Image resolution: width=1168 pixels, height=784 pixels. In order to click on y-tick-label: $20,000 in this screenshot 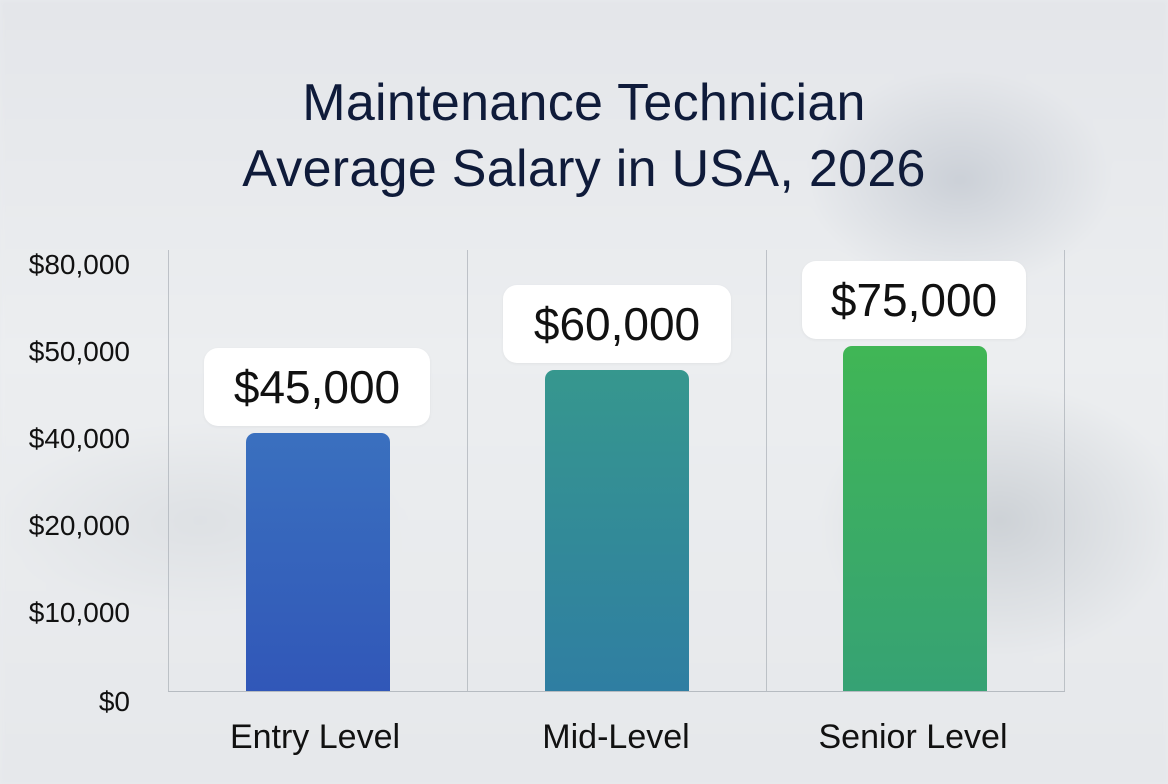, I will do `click(79, 525)`.